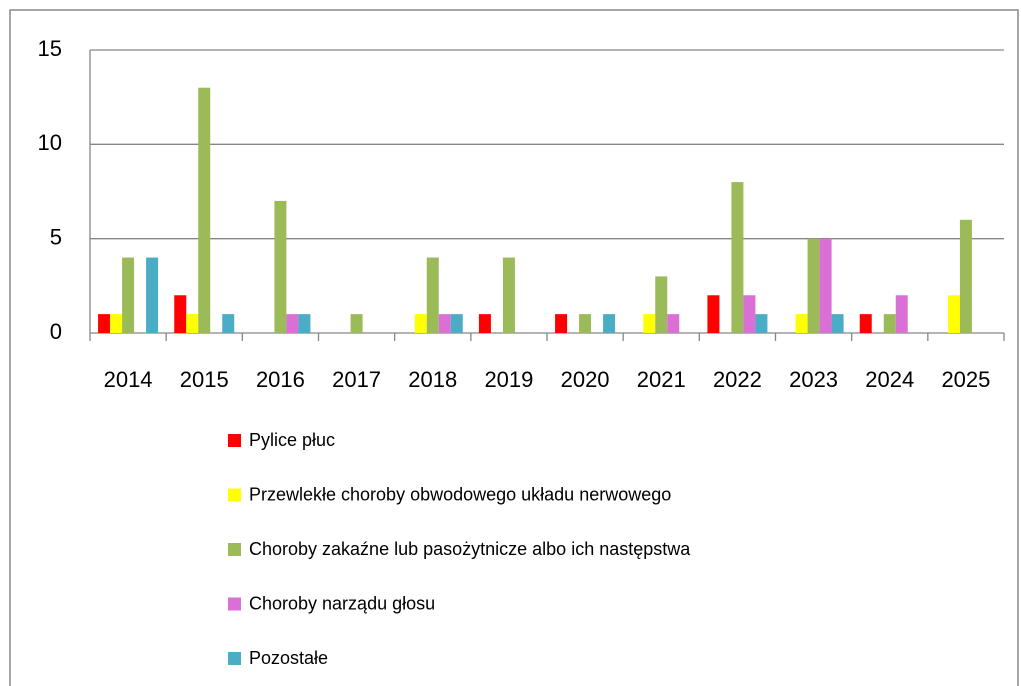 The width and height of the screenshot is (1021, 686). I want to click on legend-label: Pylice płuc, so click(292, 440).